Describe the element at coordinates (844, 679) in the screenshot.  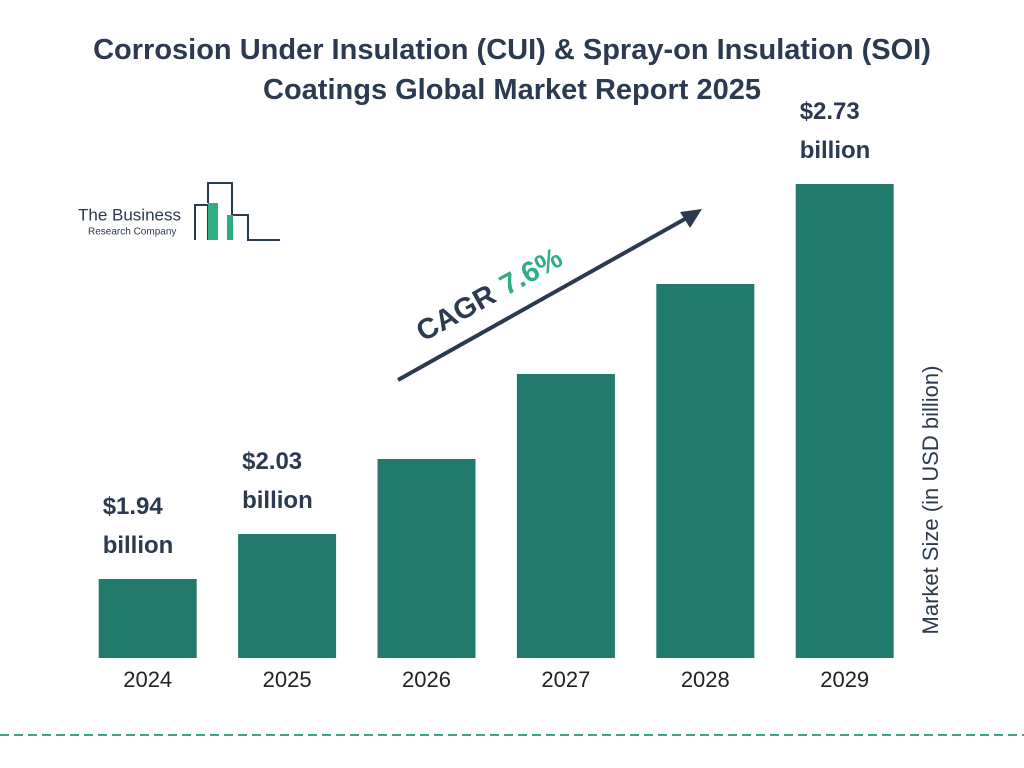
I see `x-tick-label: 2029` at that location.